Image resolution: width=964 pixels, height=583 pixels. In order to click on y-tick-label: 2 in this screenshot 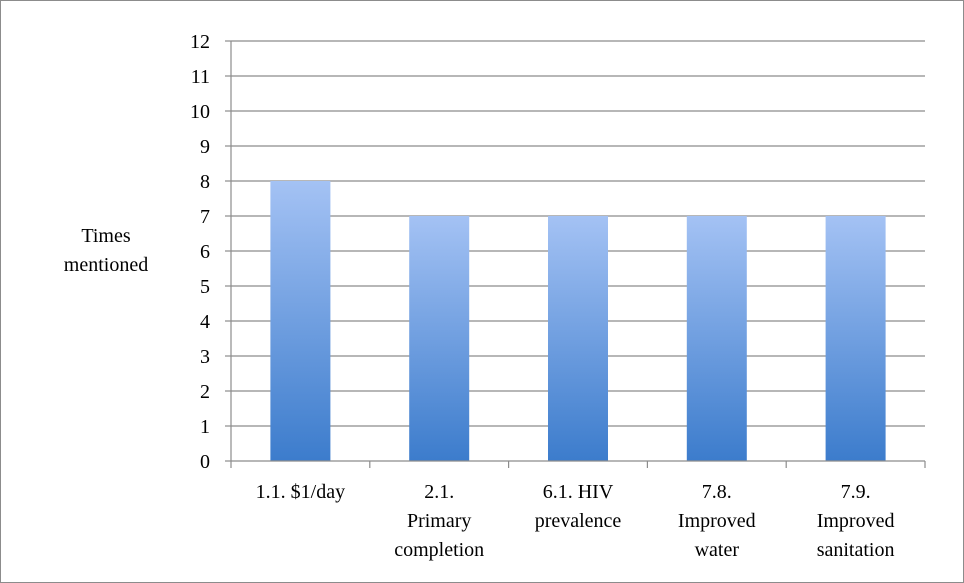, I will do `click(205, 392)`.